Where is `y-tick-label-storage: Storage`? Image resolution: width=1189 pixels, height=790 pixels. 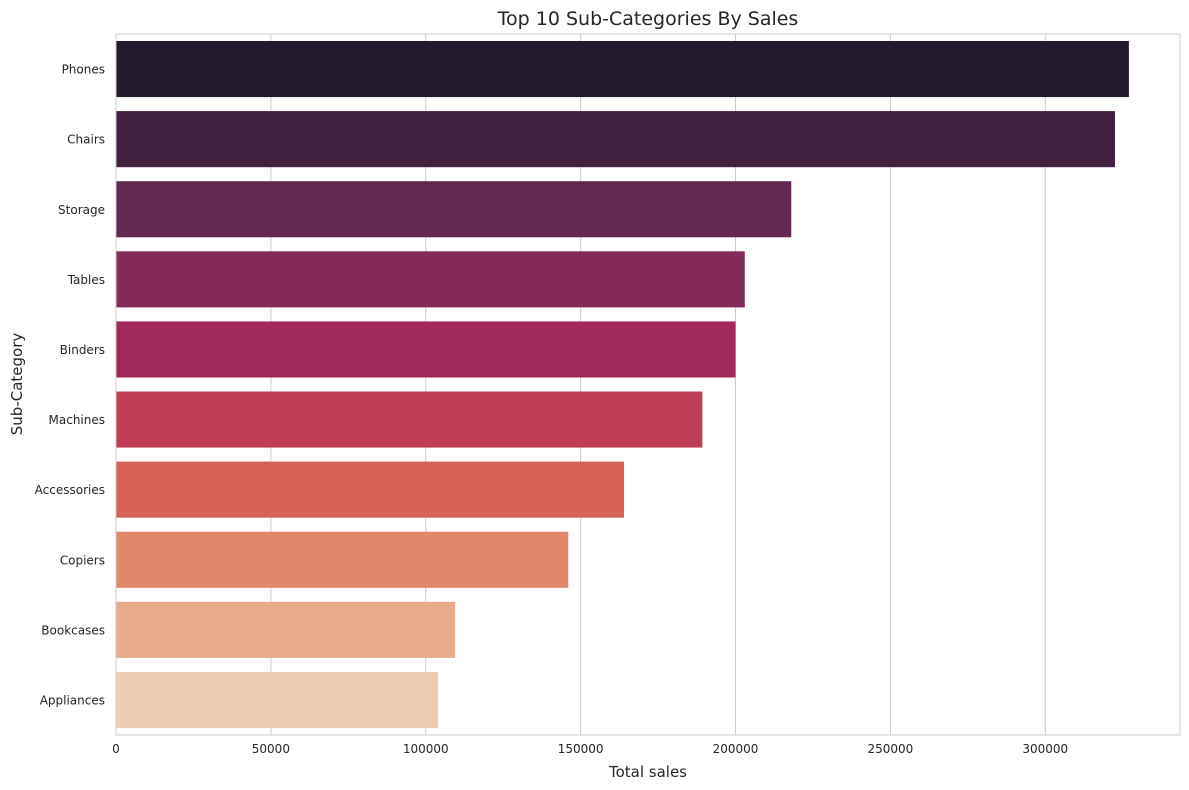
y-tick-label-storage: Storage is located at coordinates (81, 210).